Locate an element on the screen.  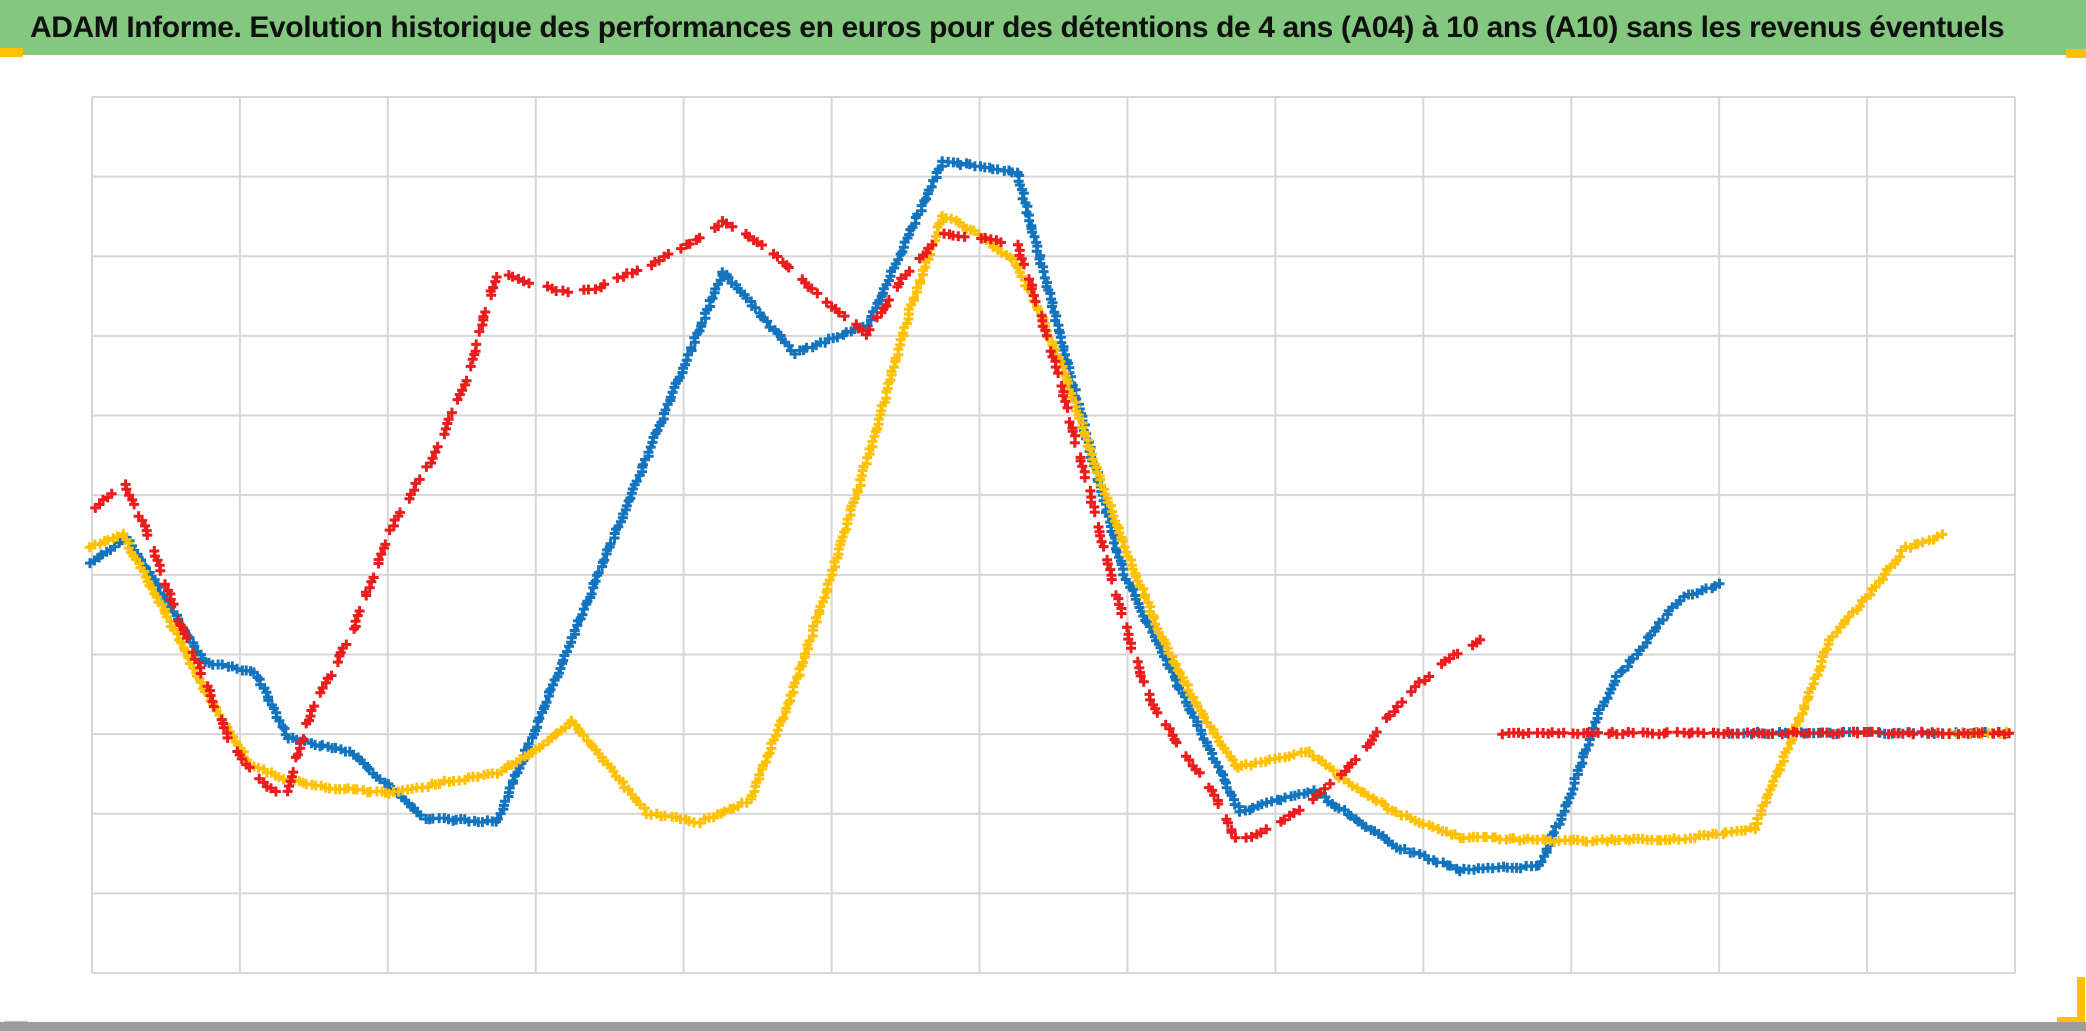
bottom-gray-bar is located at coordinates (1043, 1026).